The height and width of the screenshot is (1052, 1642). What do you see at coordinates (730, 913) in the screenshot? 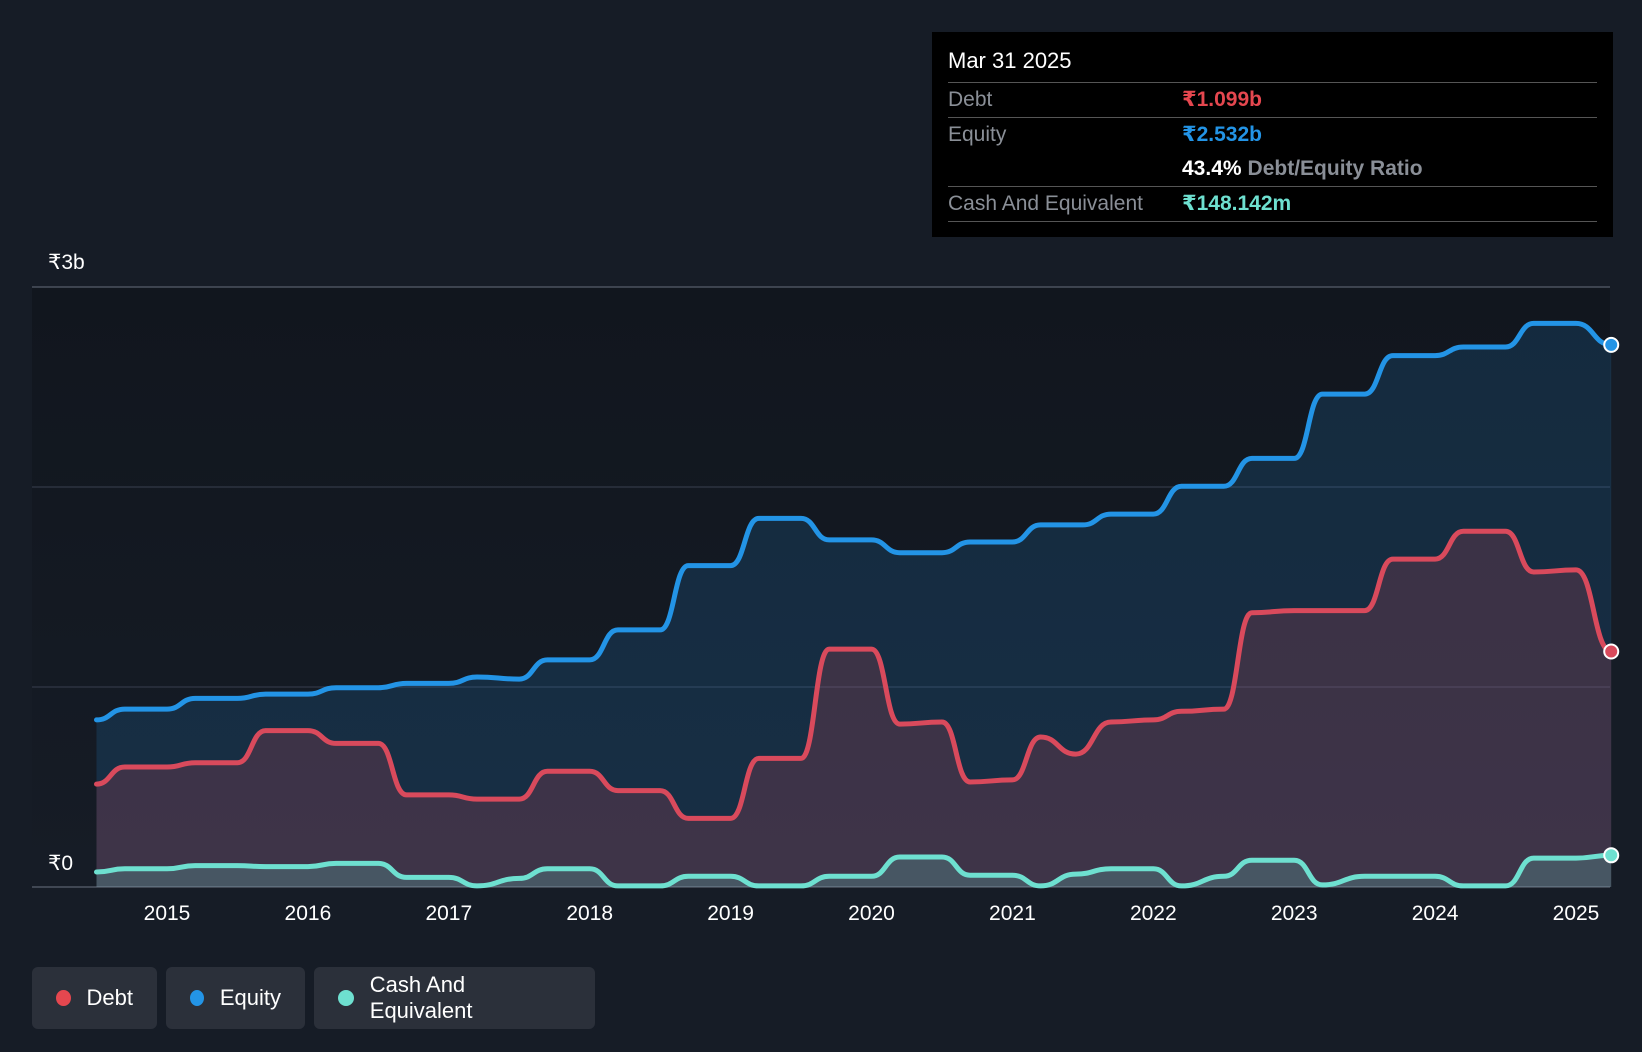
I see `x-tick-label: 2019` at bounding box center [730, 913].